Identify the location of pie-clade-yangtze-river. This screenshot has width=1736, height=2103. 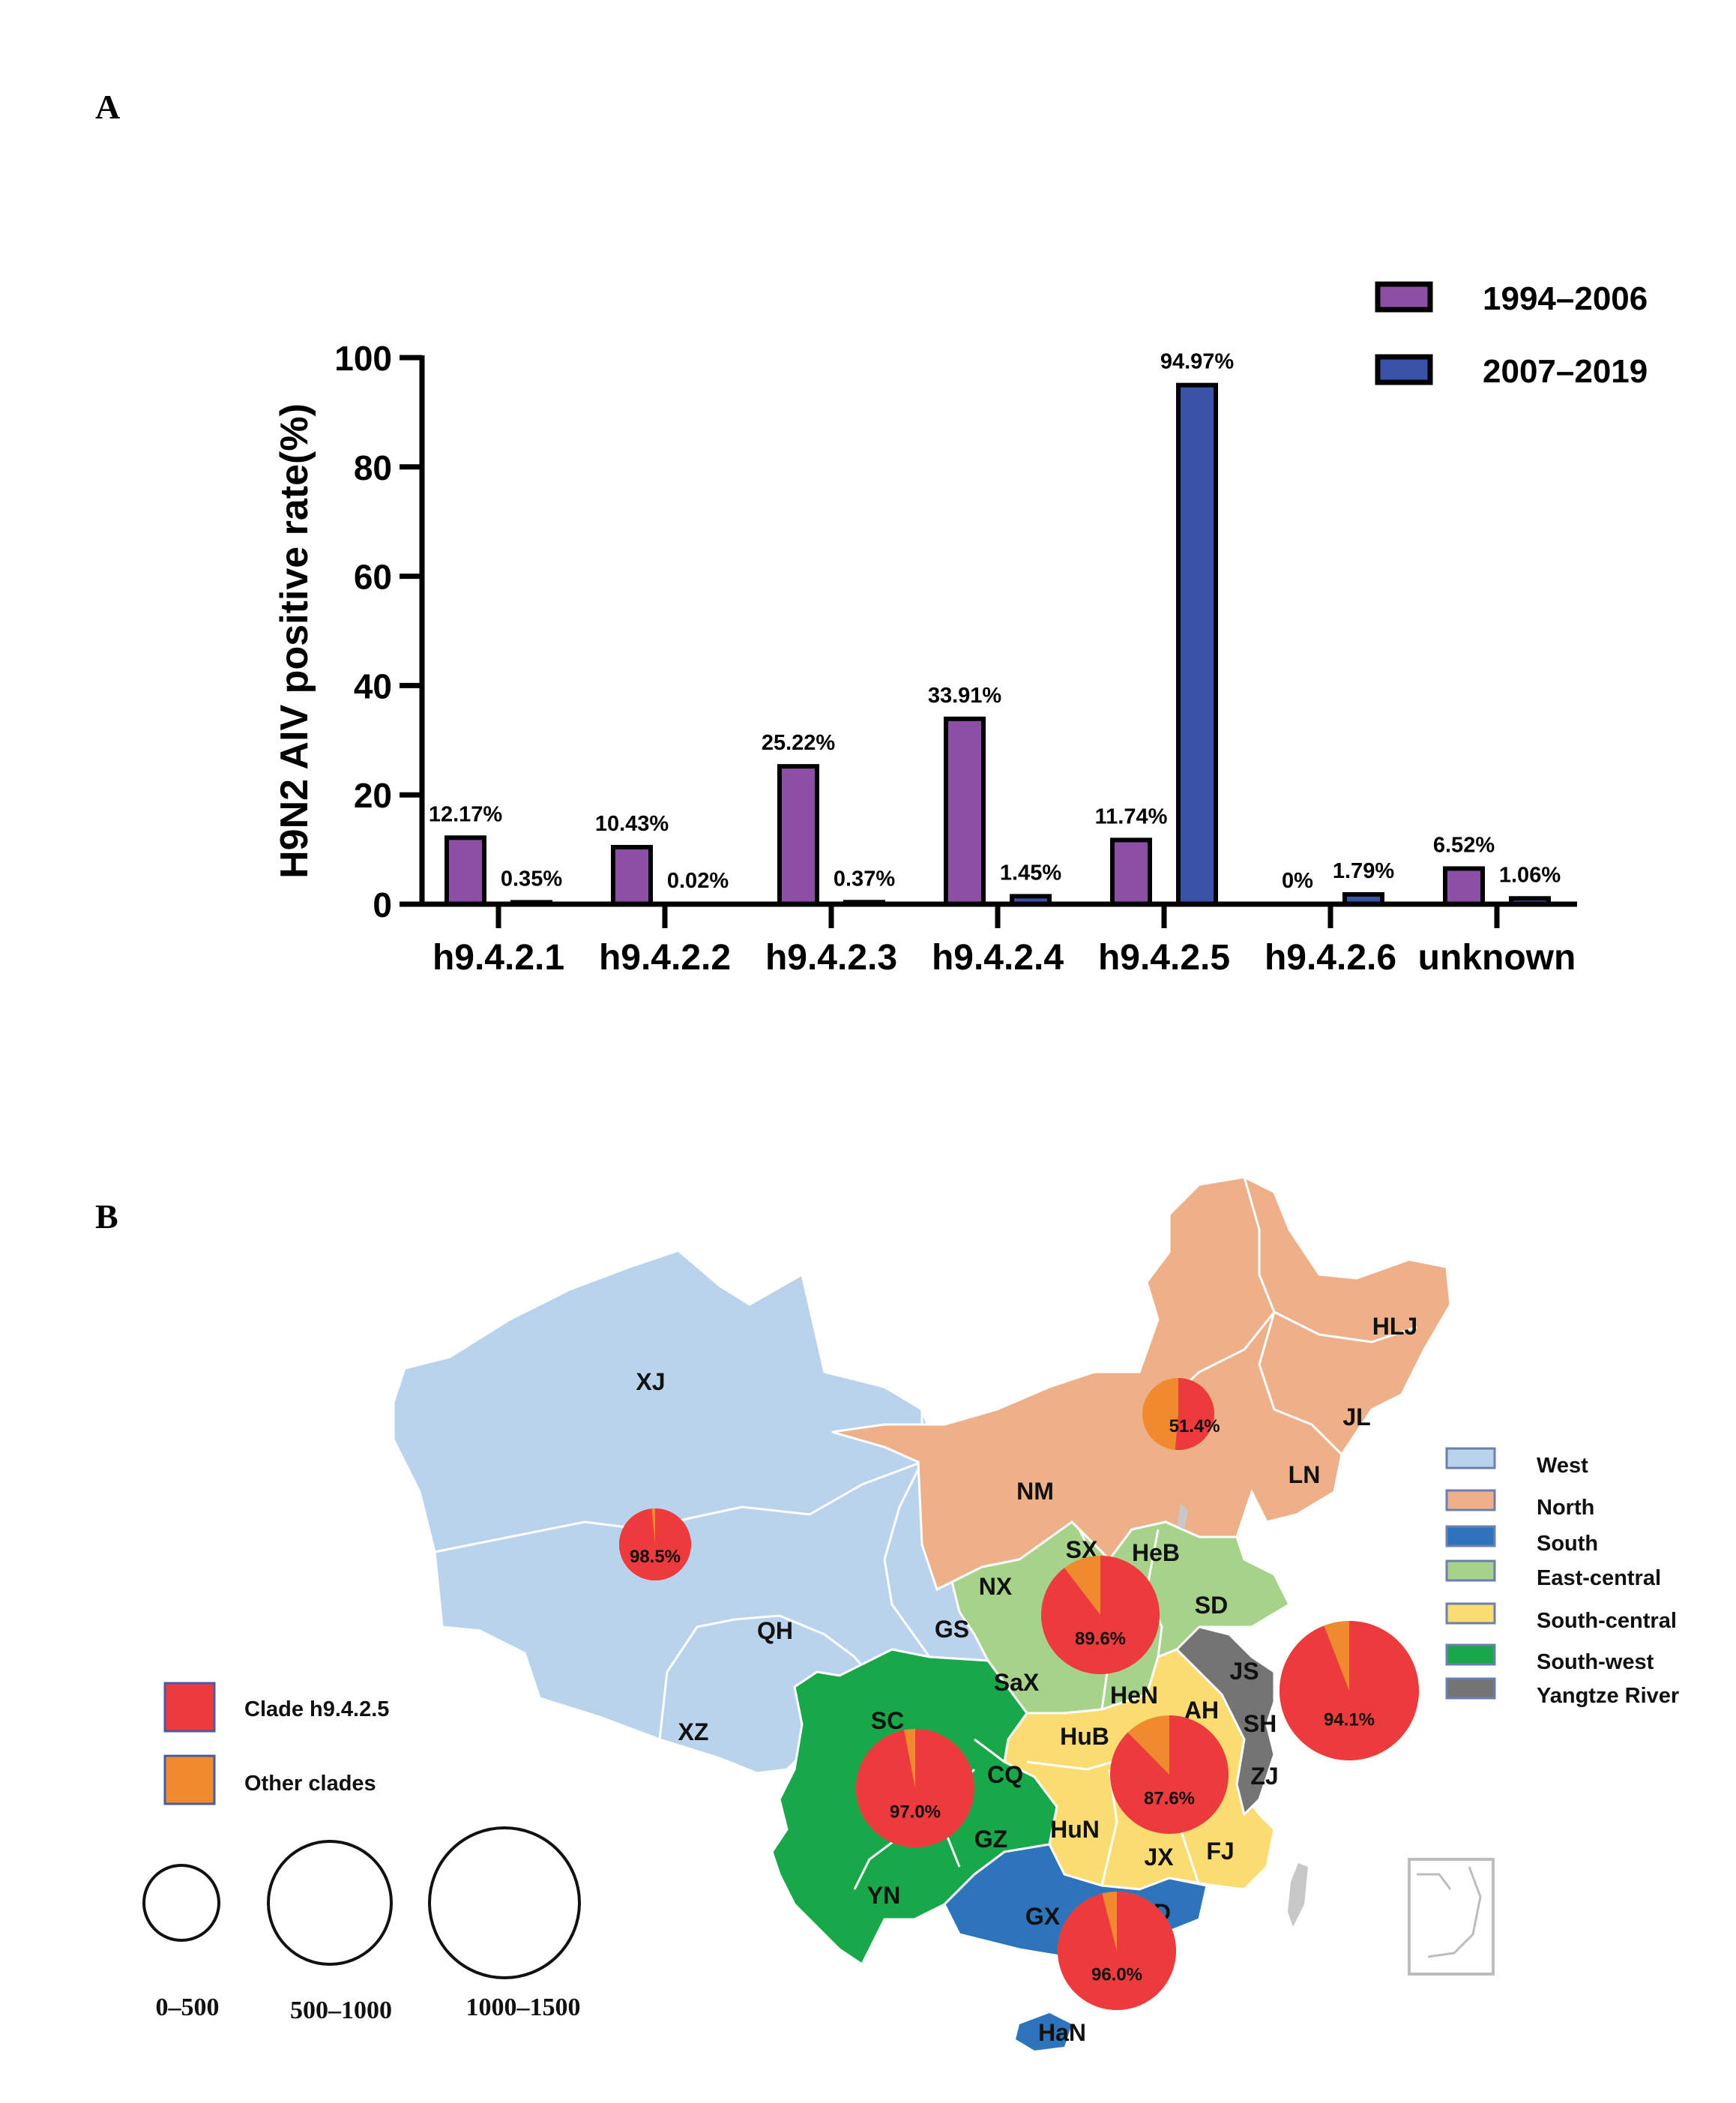
(1349, 1690).